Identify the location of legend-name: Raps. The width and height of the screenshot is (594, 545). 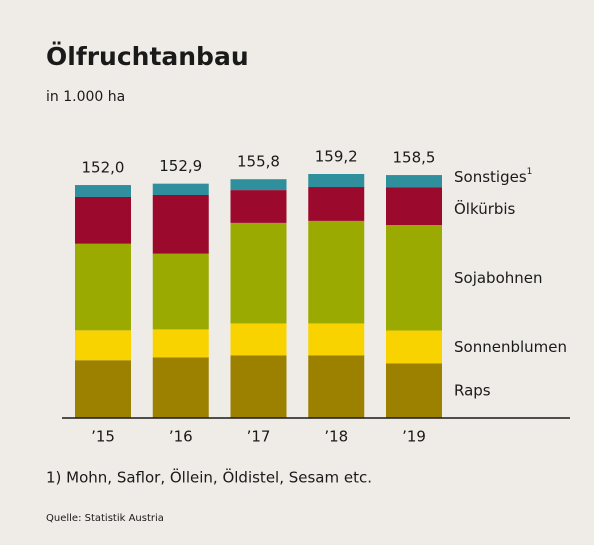
(472, 390).